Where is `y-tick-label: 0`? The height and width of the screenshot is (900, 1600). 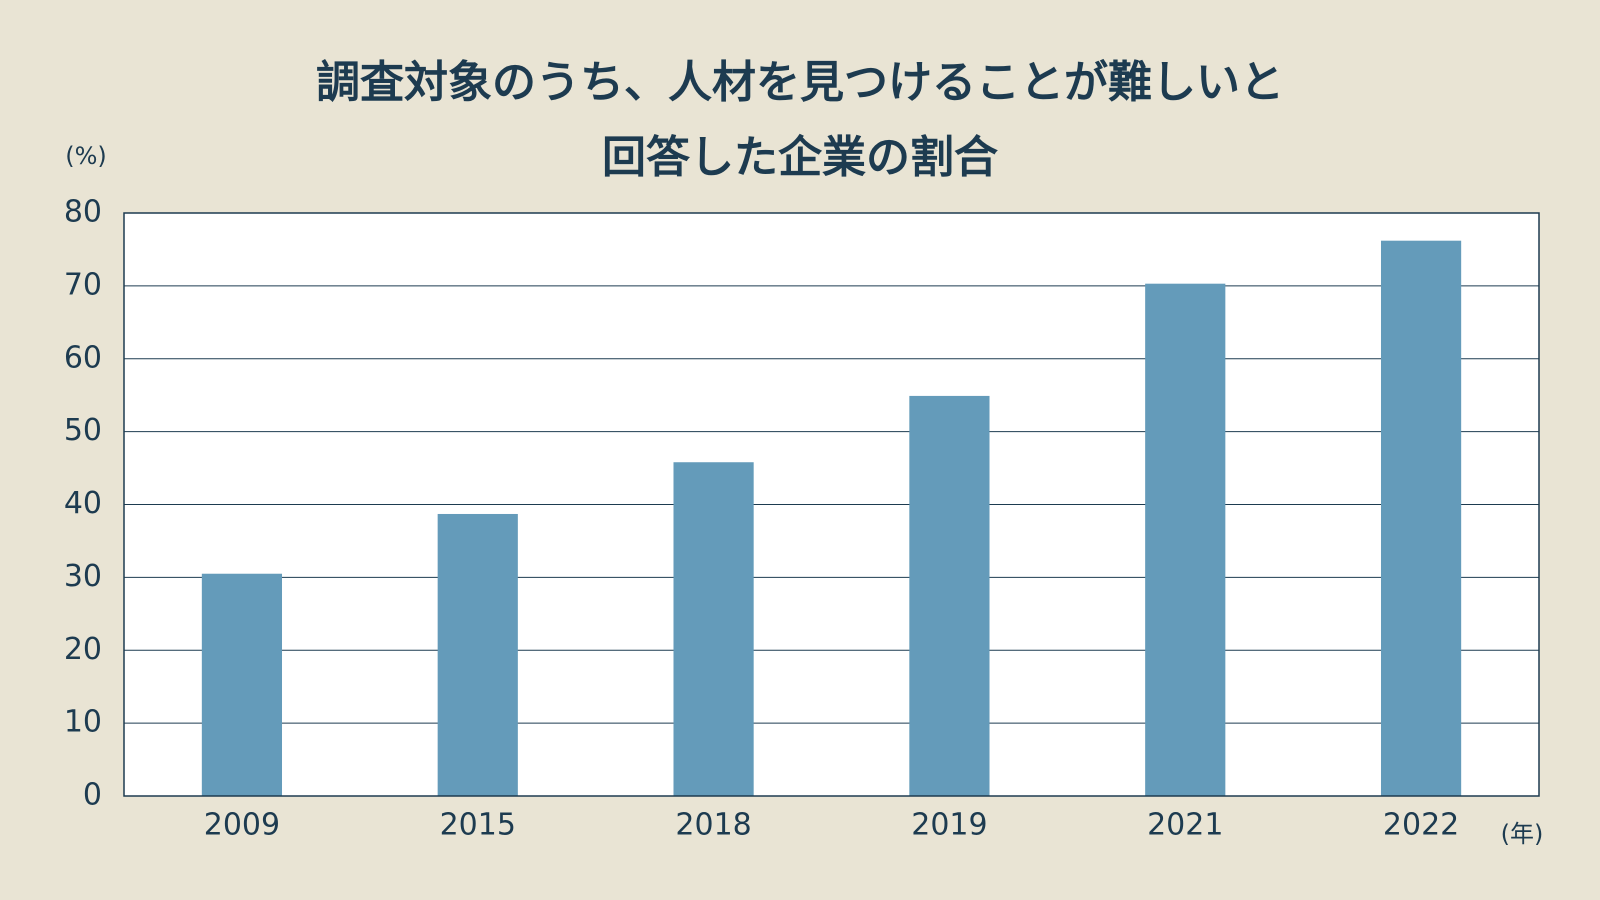
y-tick-label: 0 is located at coordinates (92, 795).